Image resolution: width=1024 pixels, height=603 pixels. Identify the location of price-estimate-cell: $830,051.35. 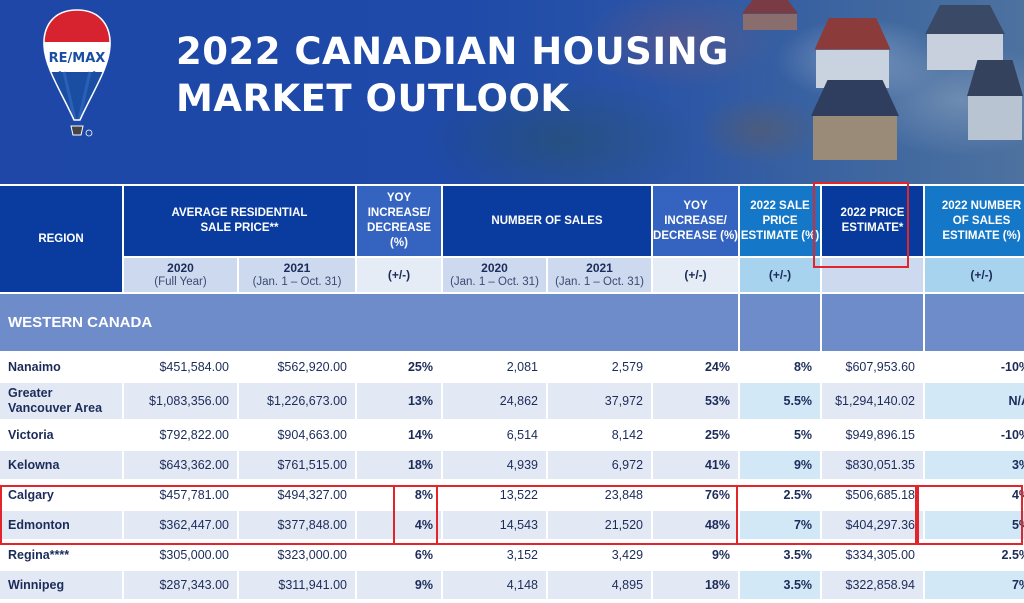
(873, 465).